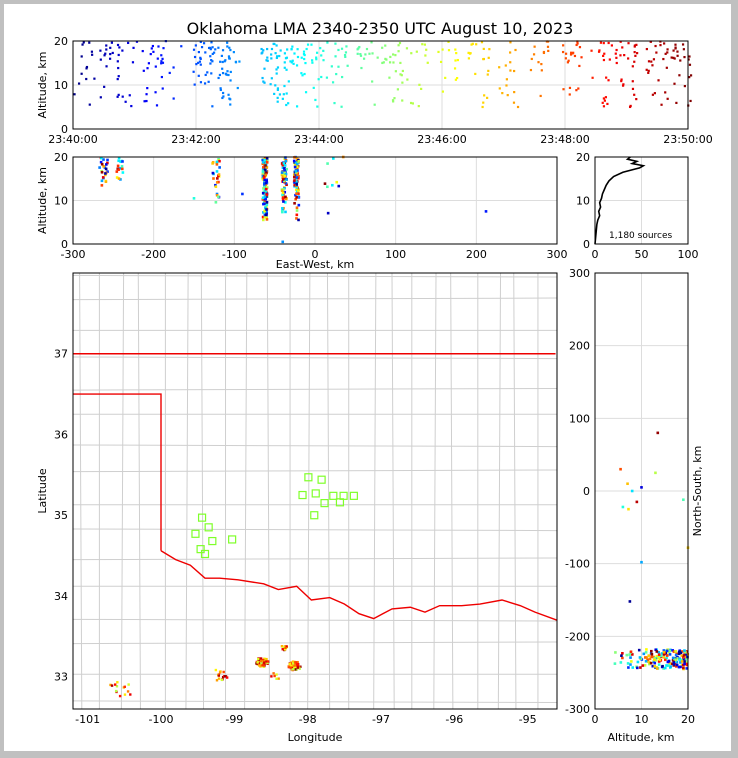 The image size is (738, 758). What do you see at coordinates (315, 446) in the screenshot?
I see `county-boundary` at bounding box center [315, 446].